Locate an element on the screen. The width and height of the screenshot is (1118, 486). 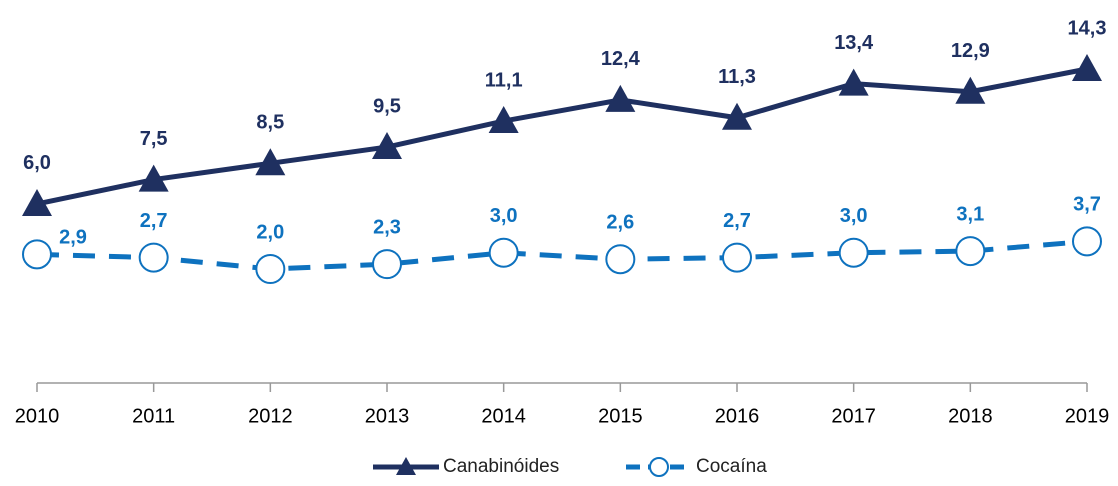
x-tick-label: 2013 is located at coordinates (387, 416).